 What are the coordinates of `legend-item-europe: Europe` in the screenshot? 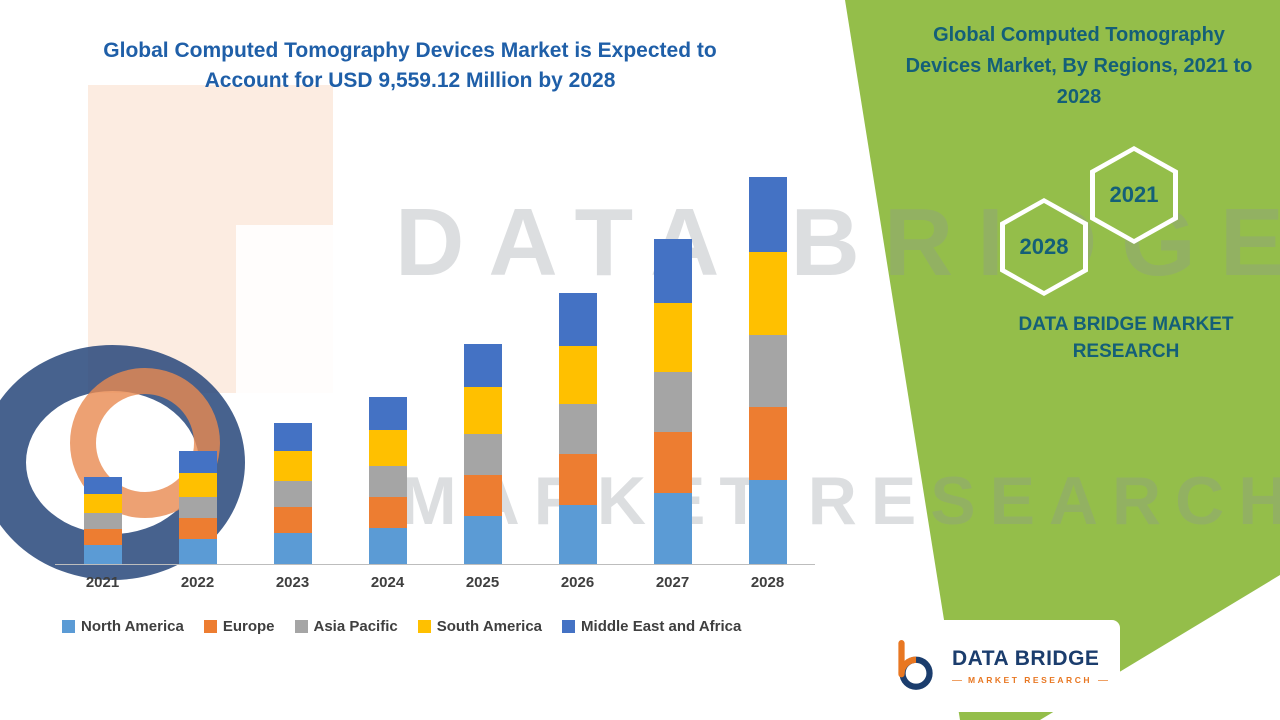 It's located at (239, 626).